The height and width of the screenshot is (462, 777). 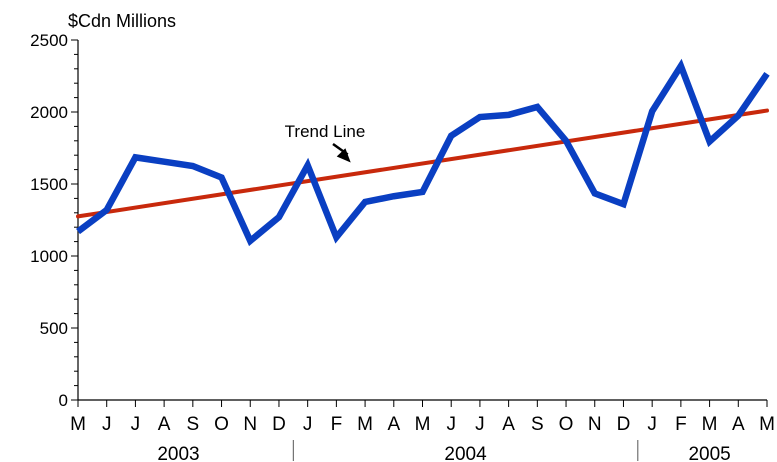 I want to click on year-label: 2003, so click(x=178, y=453).